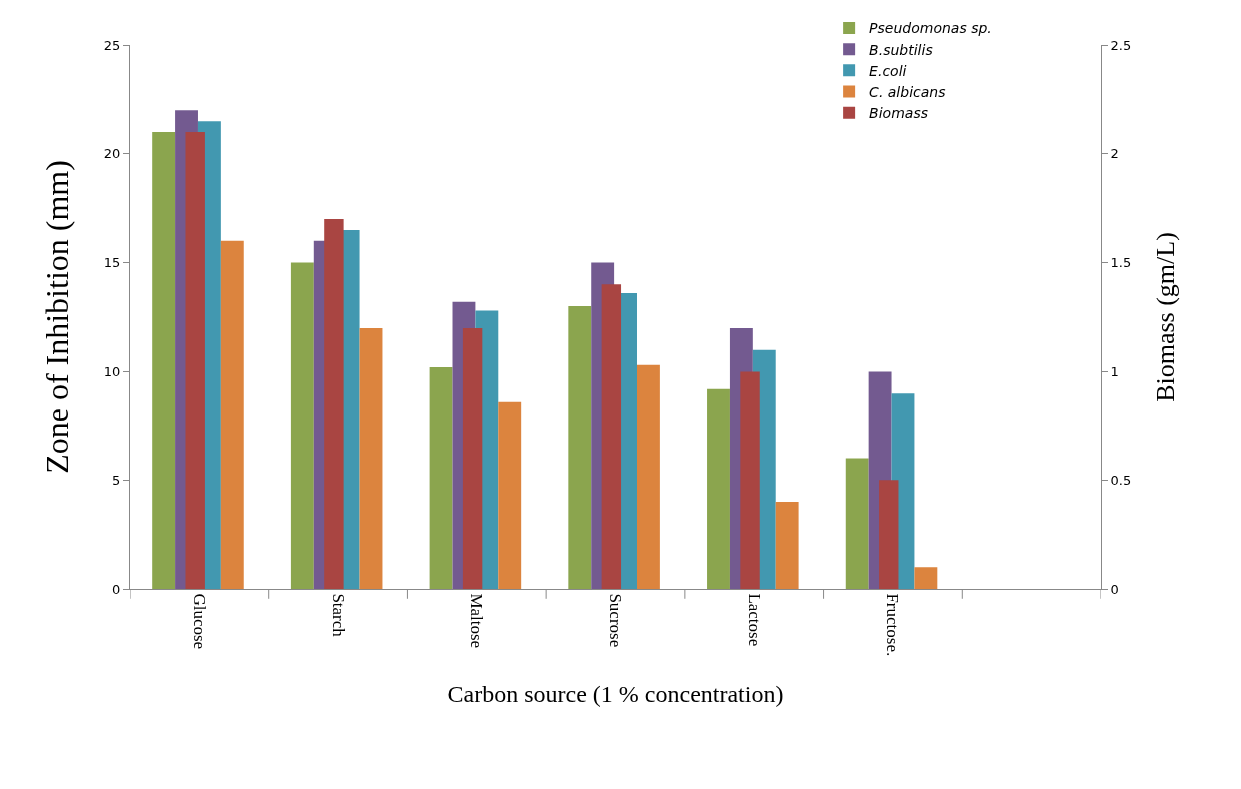 The height and width of the screenshot is (789, 1241). Describe the element at coordinates (1114, 154) in the screenshot. I see `y2-tick-label: 2` at that location.